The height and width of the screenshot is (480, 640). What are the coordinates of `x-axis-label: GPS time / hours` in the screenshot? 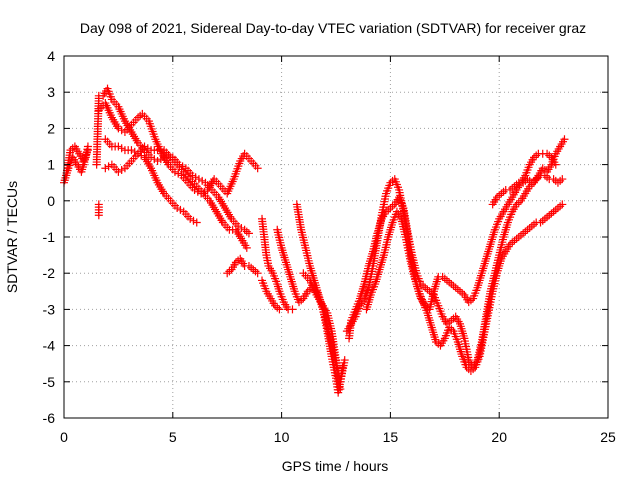 It's located at (335, 466).